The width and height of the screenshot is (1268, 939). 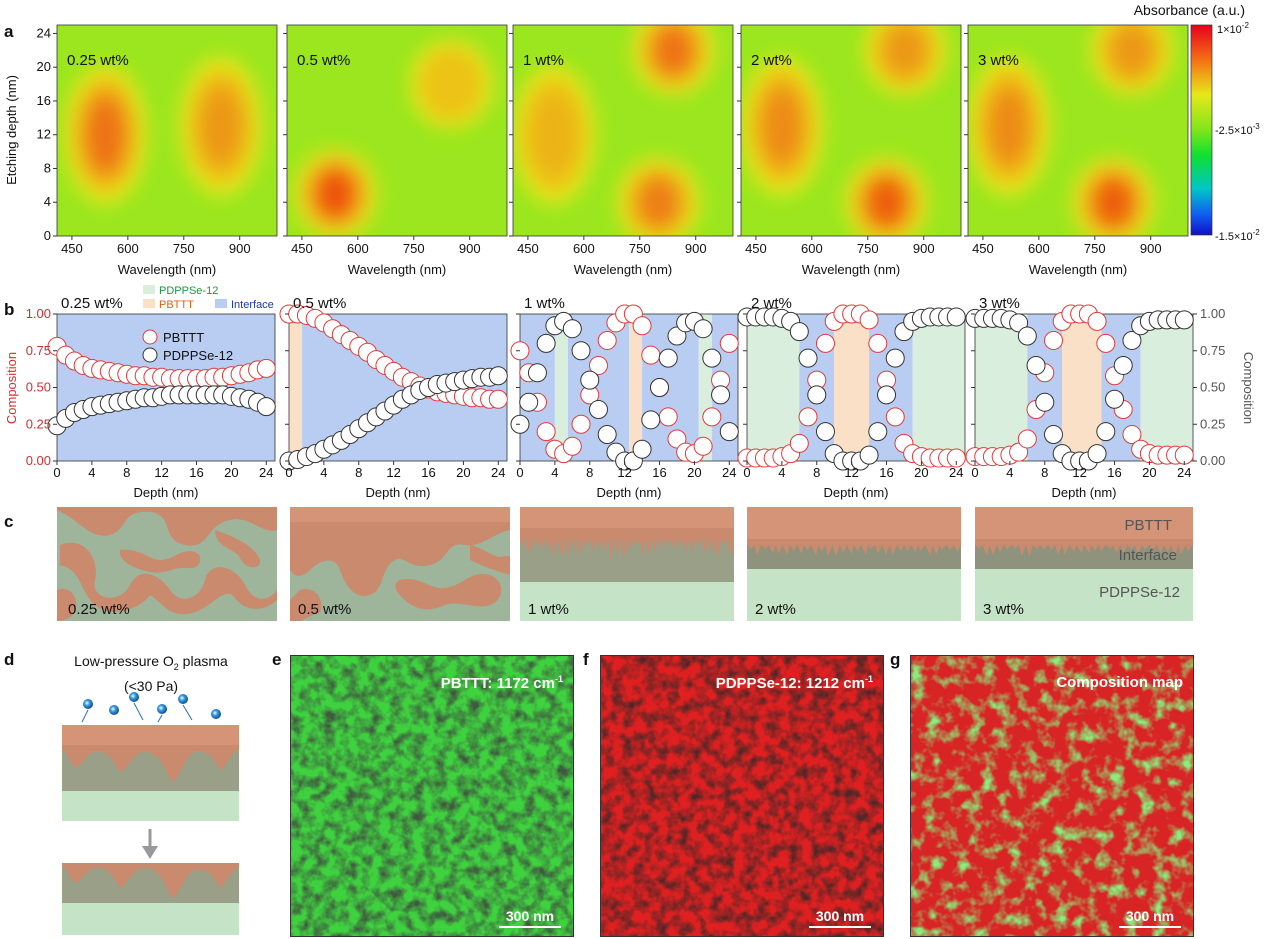 What do you see at coordinates (167, 269) in the screenshot?
I see `heatmap-xlabel-0: Wavelength (nm)` at bounding box center [167, 269].